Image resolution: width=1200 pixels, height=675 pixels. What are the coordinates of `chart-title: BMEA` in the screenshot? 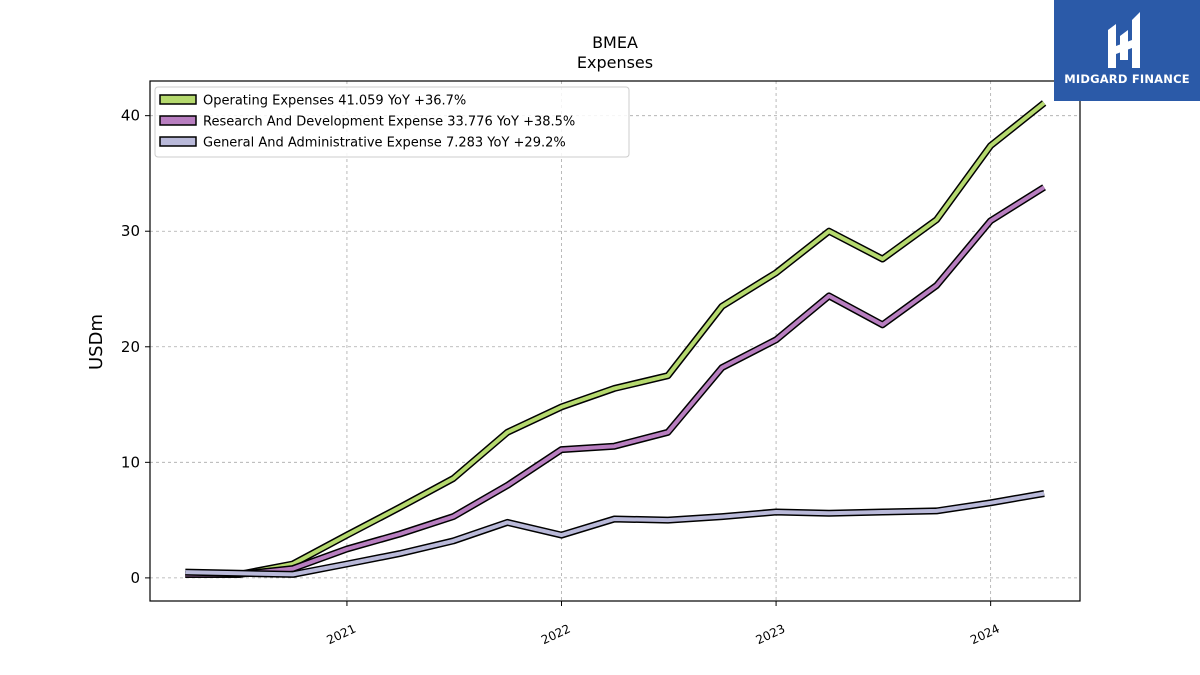 It's located at (615, 42).